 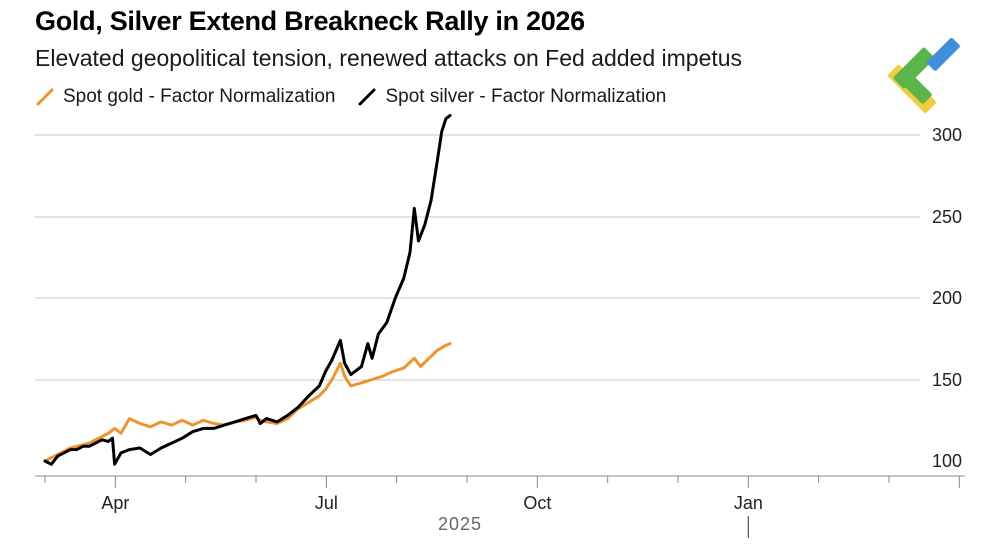 I want to click on legend-label-silver: Spot silver - Factor Normalization, so click(x=526, y=96).